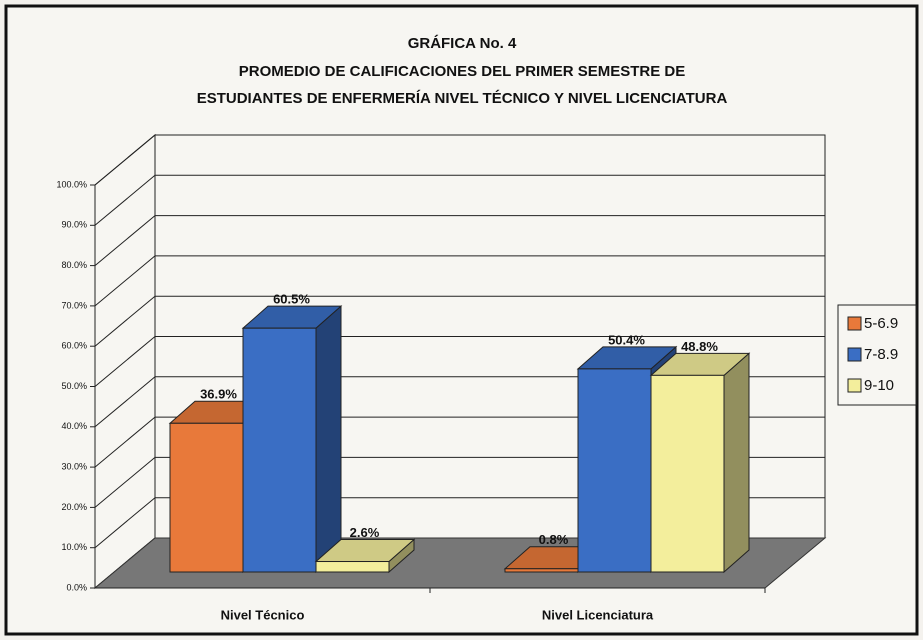 The image size is (923, 640). I want to click on x-tick-label: Nivel Técnico, so click(263, 614).